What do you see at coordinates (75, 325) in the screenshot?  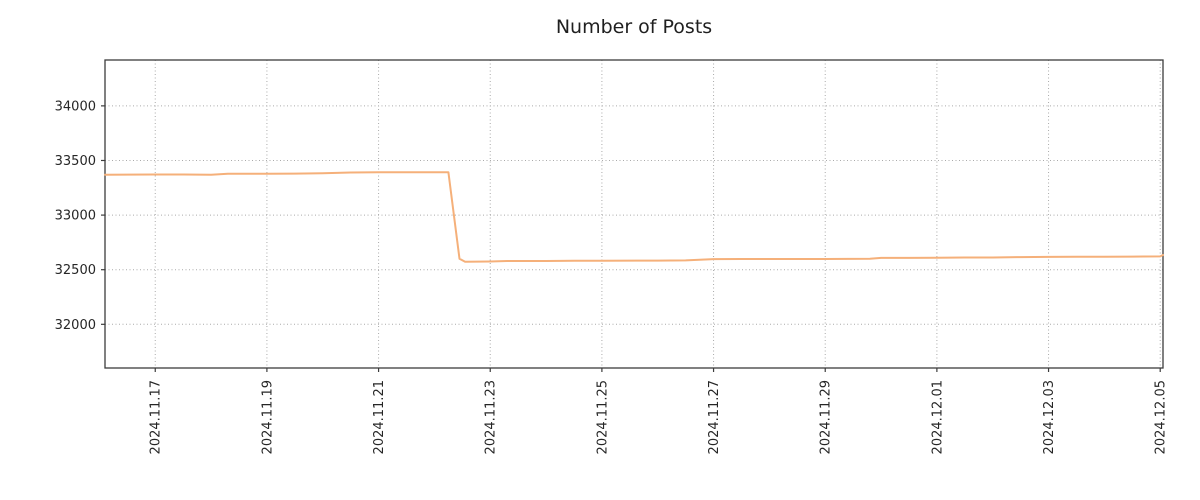 I see `y-tick-label: 32000` at bounding box center [75, 325].